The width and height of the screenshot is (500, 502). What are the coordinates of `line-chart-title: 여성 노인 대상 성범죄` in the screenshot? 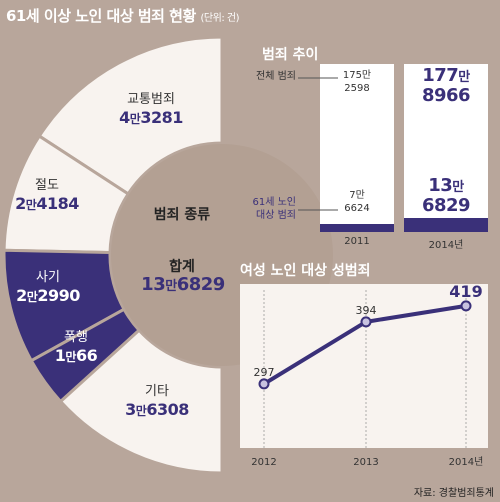 It's located at (305, 271).